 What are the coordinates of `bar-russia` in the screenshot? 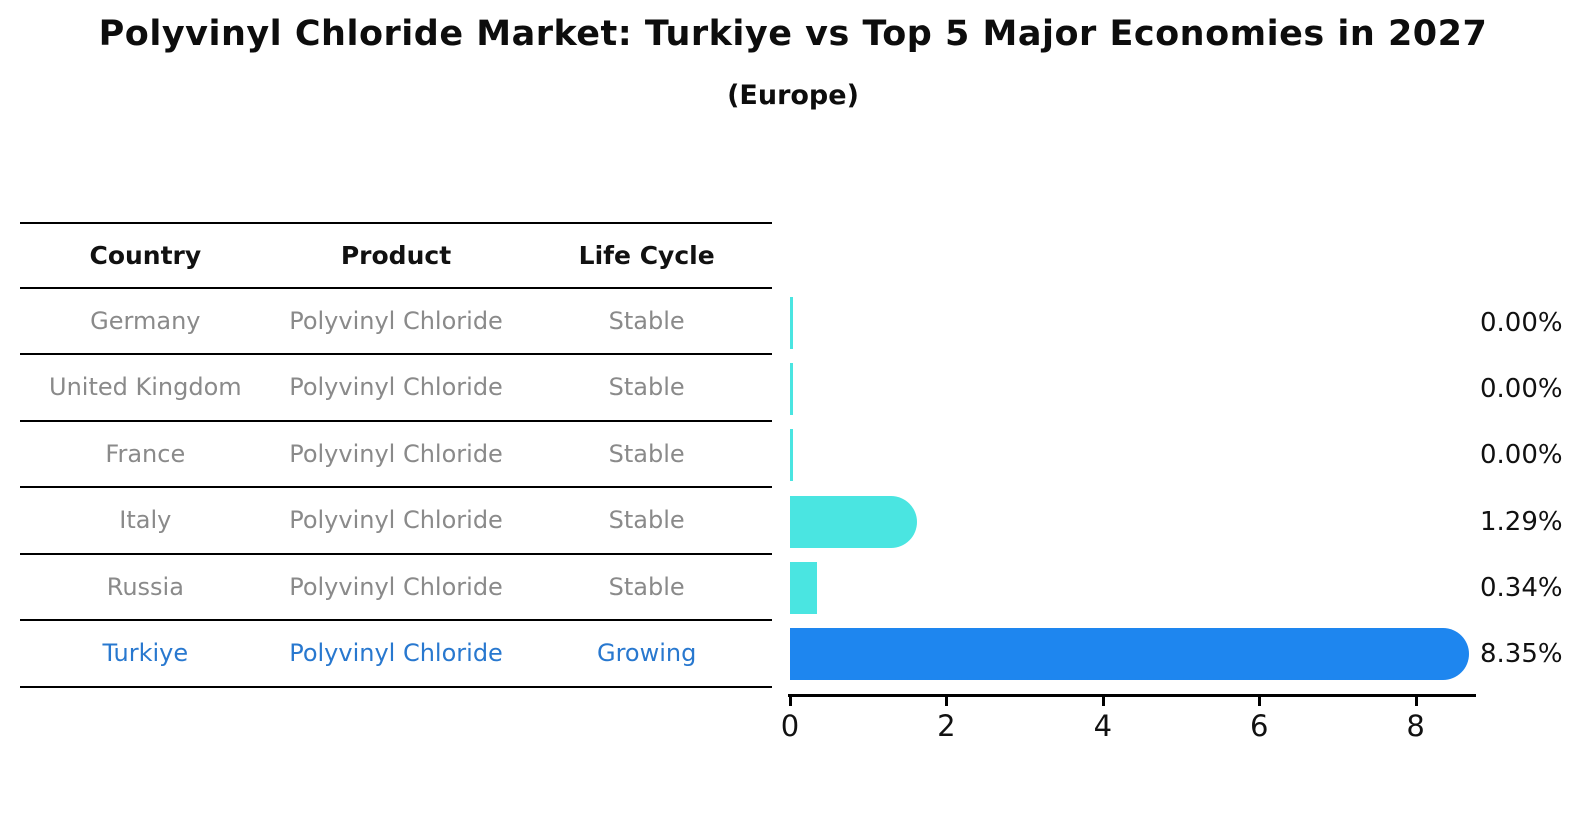 It's located at (803, 587).